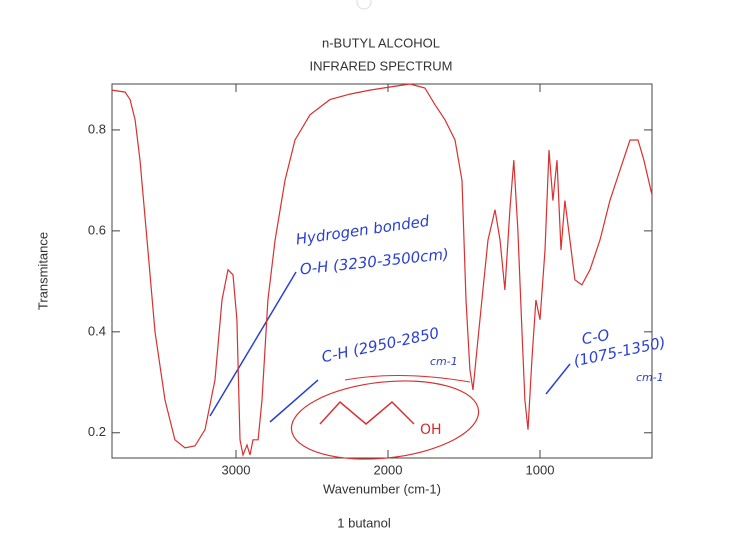 This screenshot has height=552, width=729. I want to click on x-axis-label: Wavenumber (cm-1), so click(382, 488).